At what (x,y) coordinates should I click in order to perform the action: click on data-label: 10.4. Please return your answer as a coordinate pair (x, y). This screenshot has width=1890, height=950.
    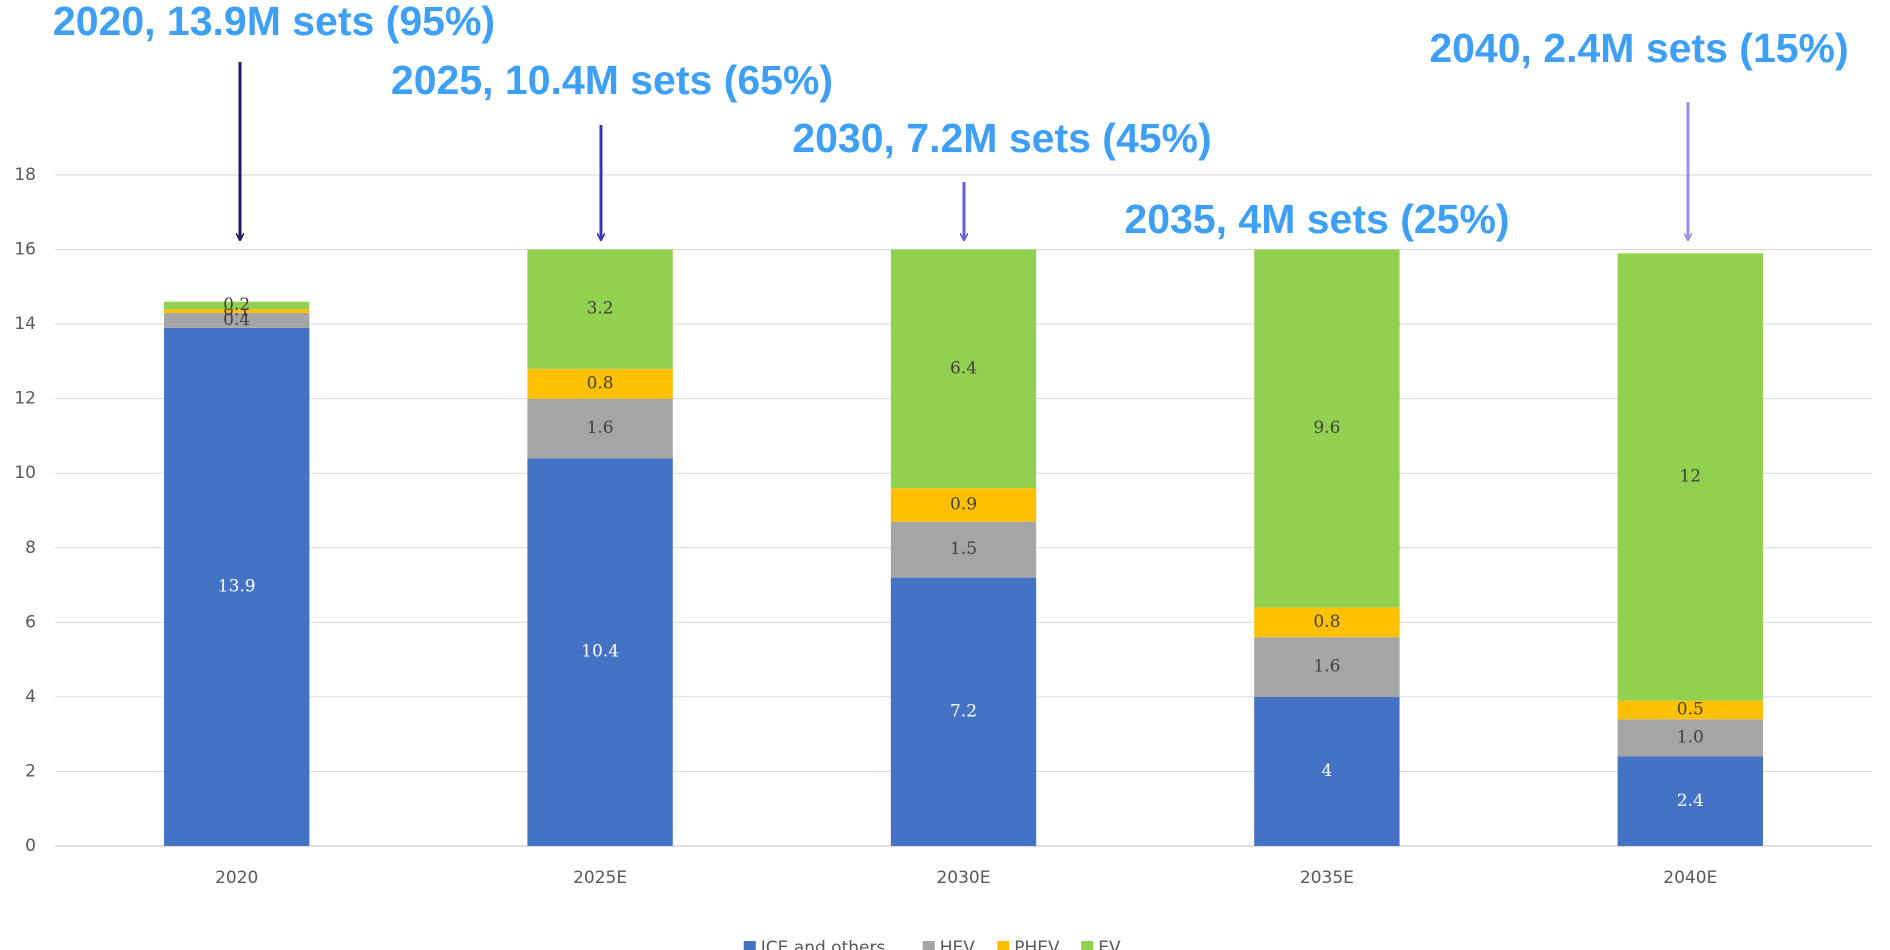
    Looking at the image, I should click on (600, 652).